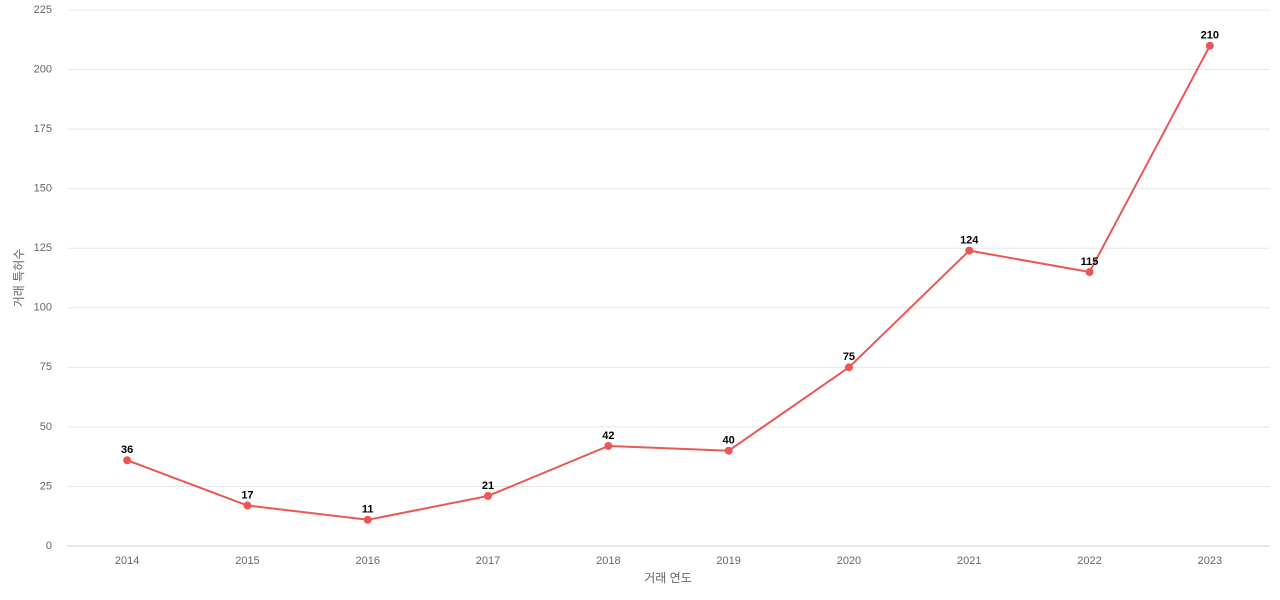 The height and width of the screenshot is (600, 1280). Describe the element at coordinates (969, 241) in the screenshot. I see `value-label: 124` at that location.